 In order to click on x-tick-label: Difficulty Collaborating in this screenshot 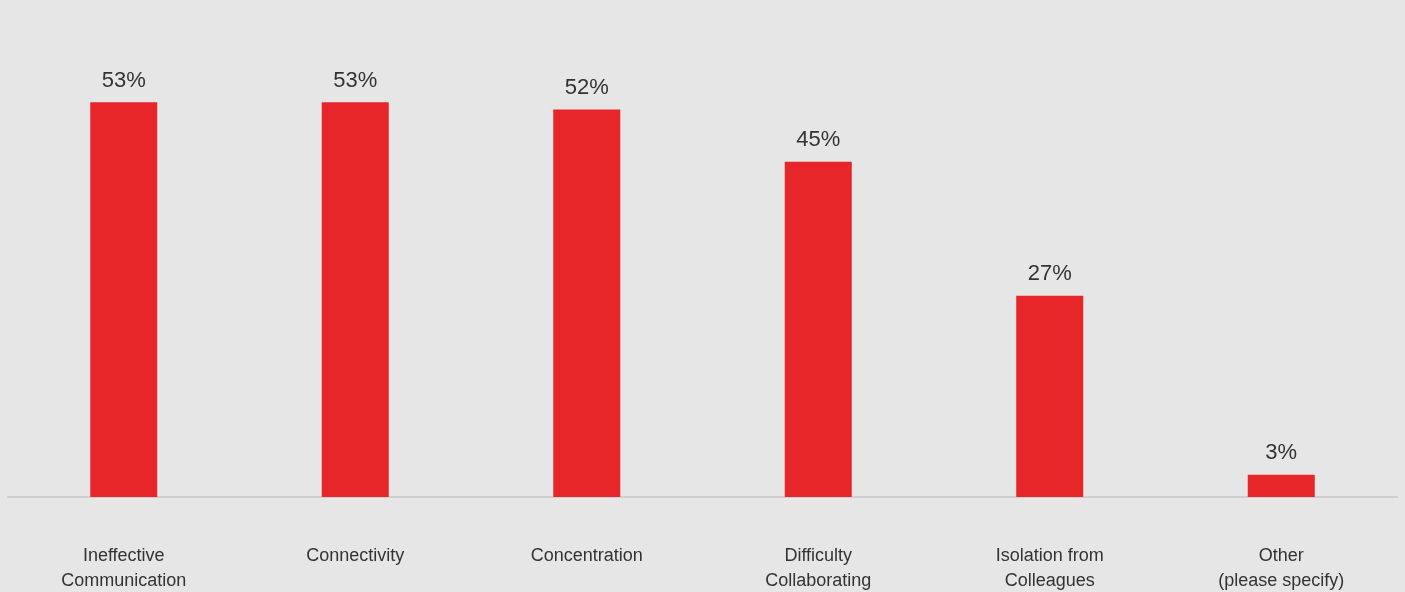, I will do `click(818, 567)`.